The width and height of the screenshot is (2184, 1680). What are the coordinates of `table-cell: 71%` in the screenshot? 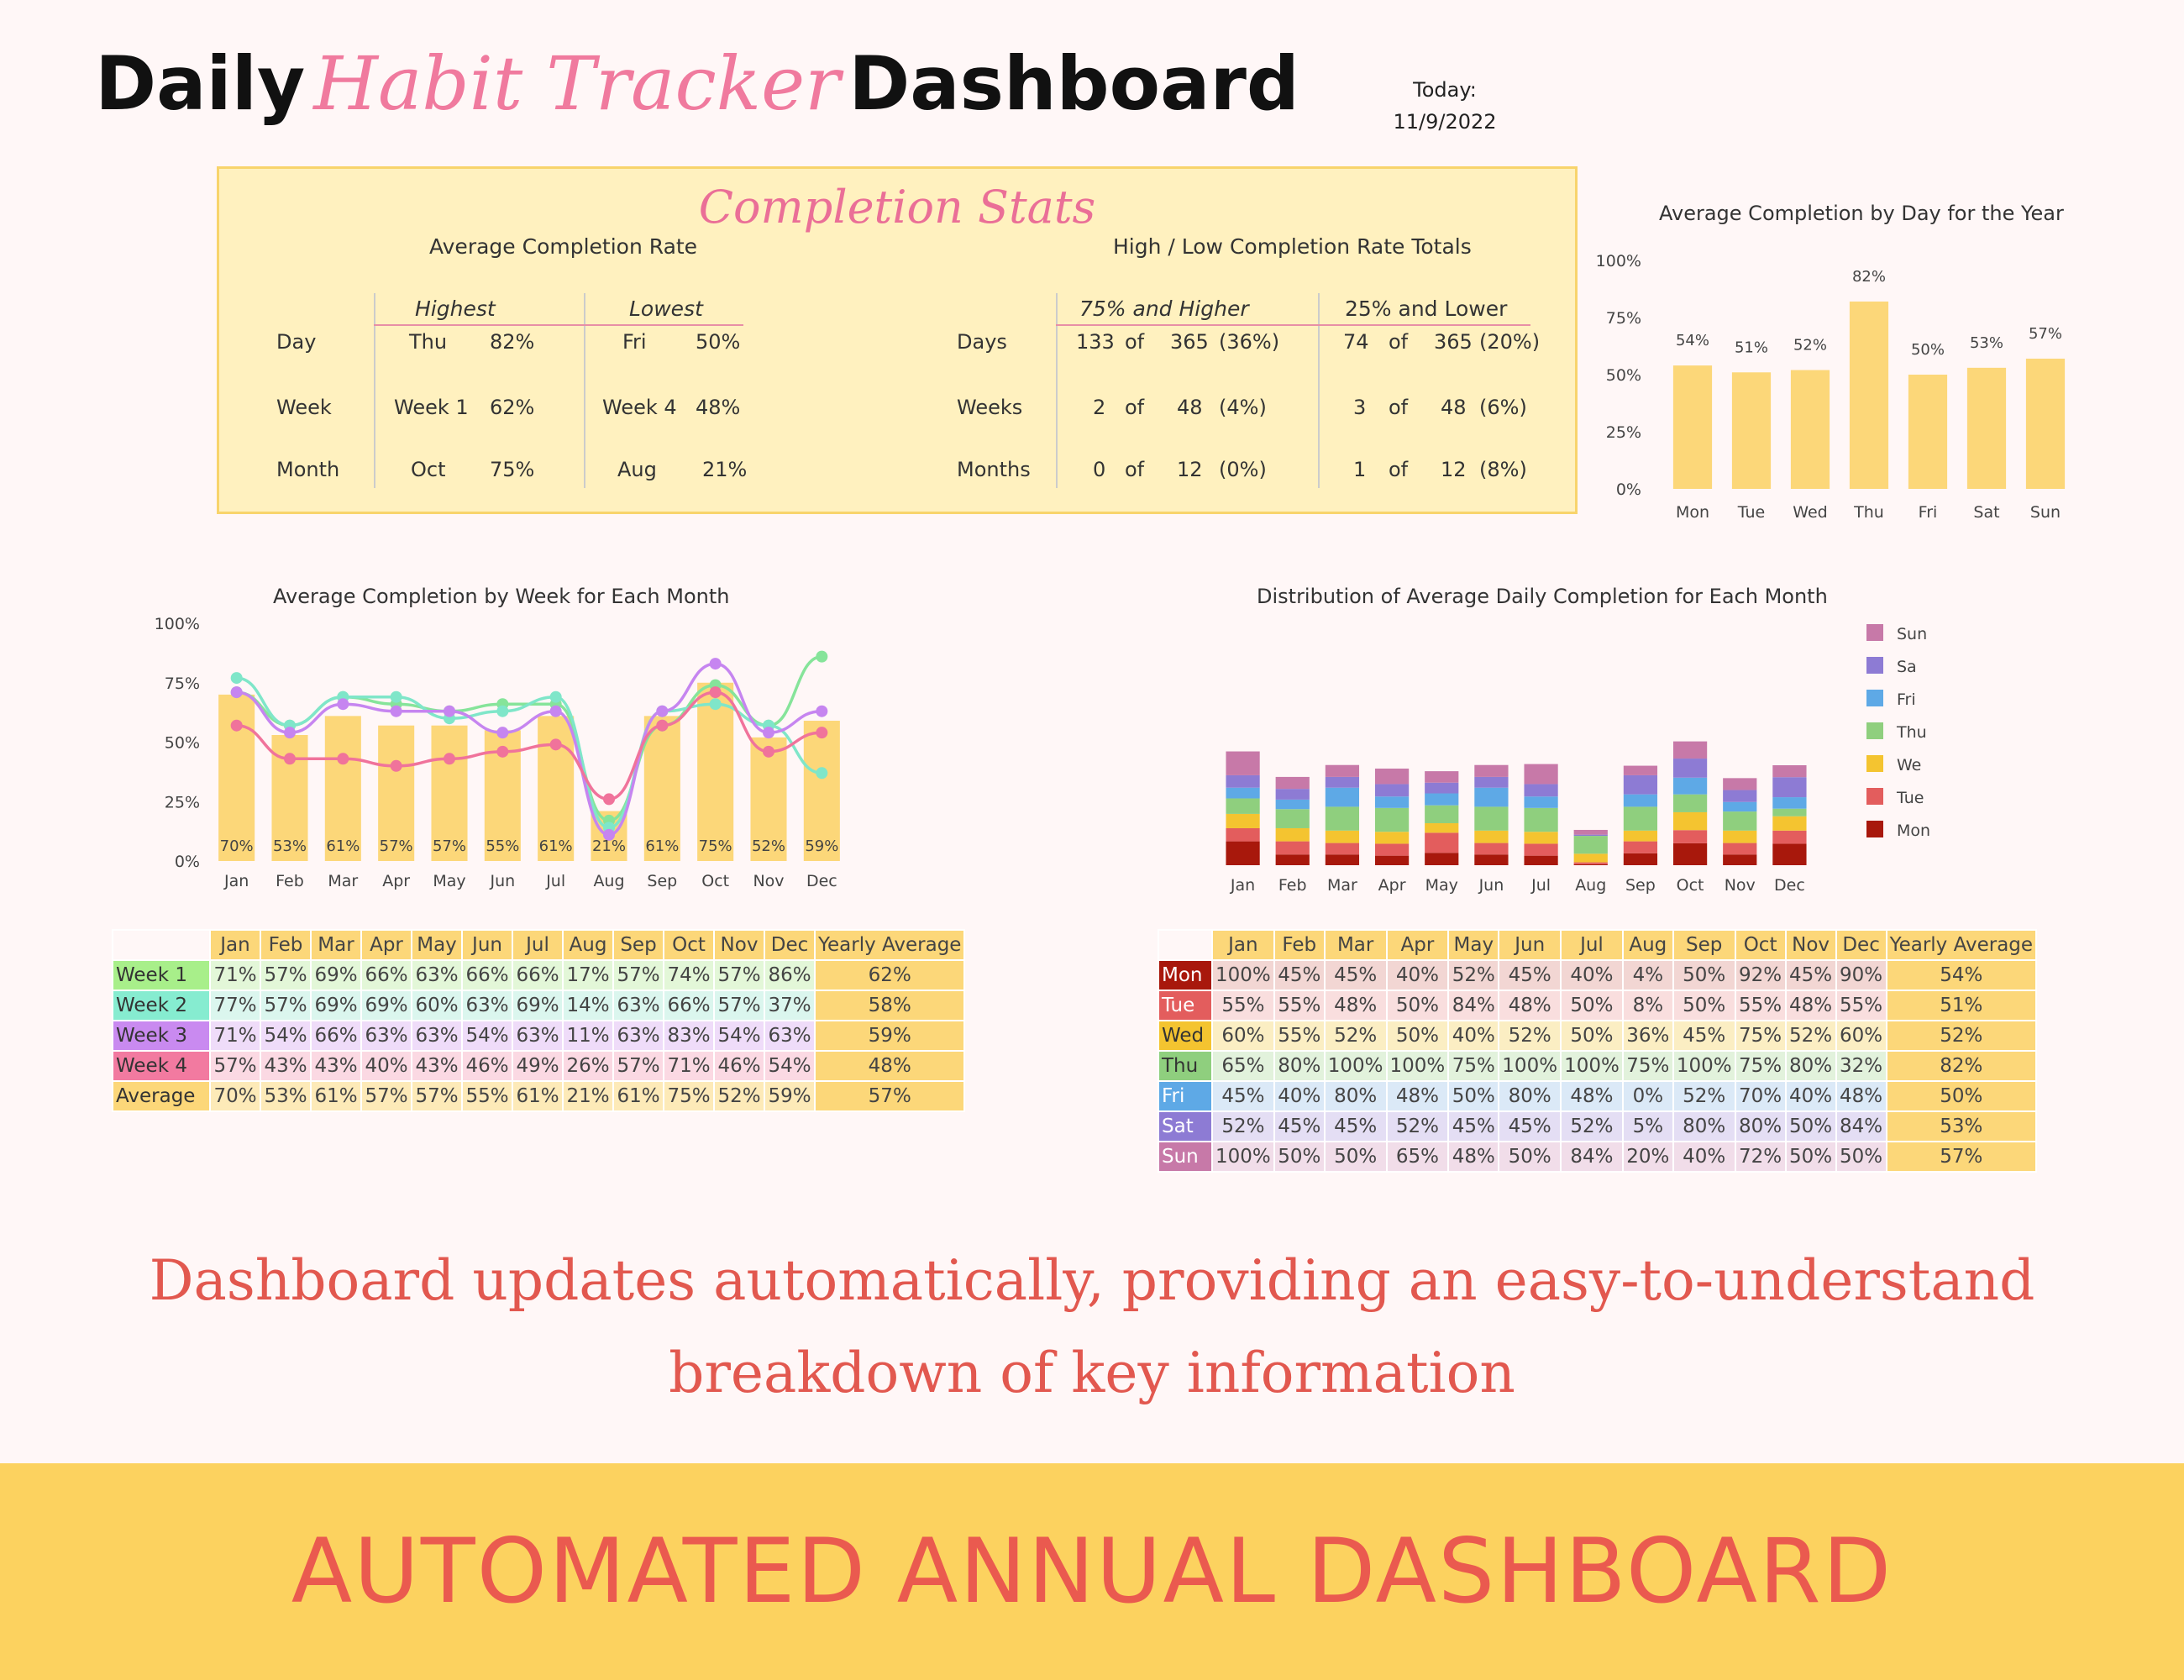 It's located at (689, 1066).